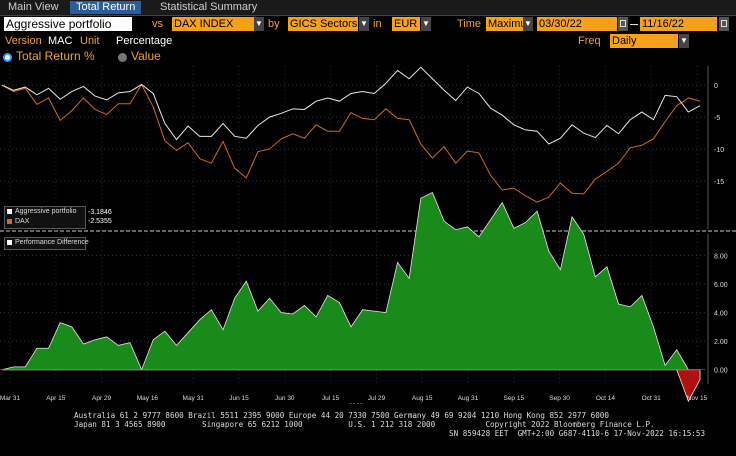 This screenshot has width=736, height=456. What do you see at coordinates (368, 57) in the screenshot?
I see `display-mode-row: Total Return % Value` at bounding box center [368, 57].